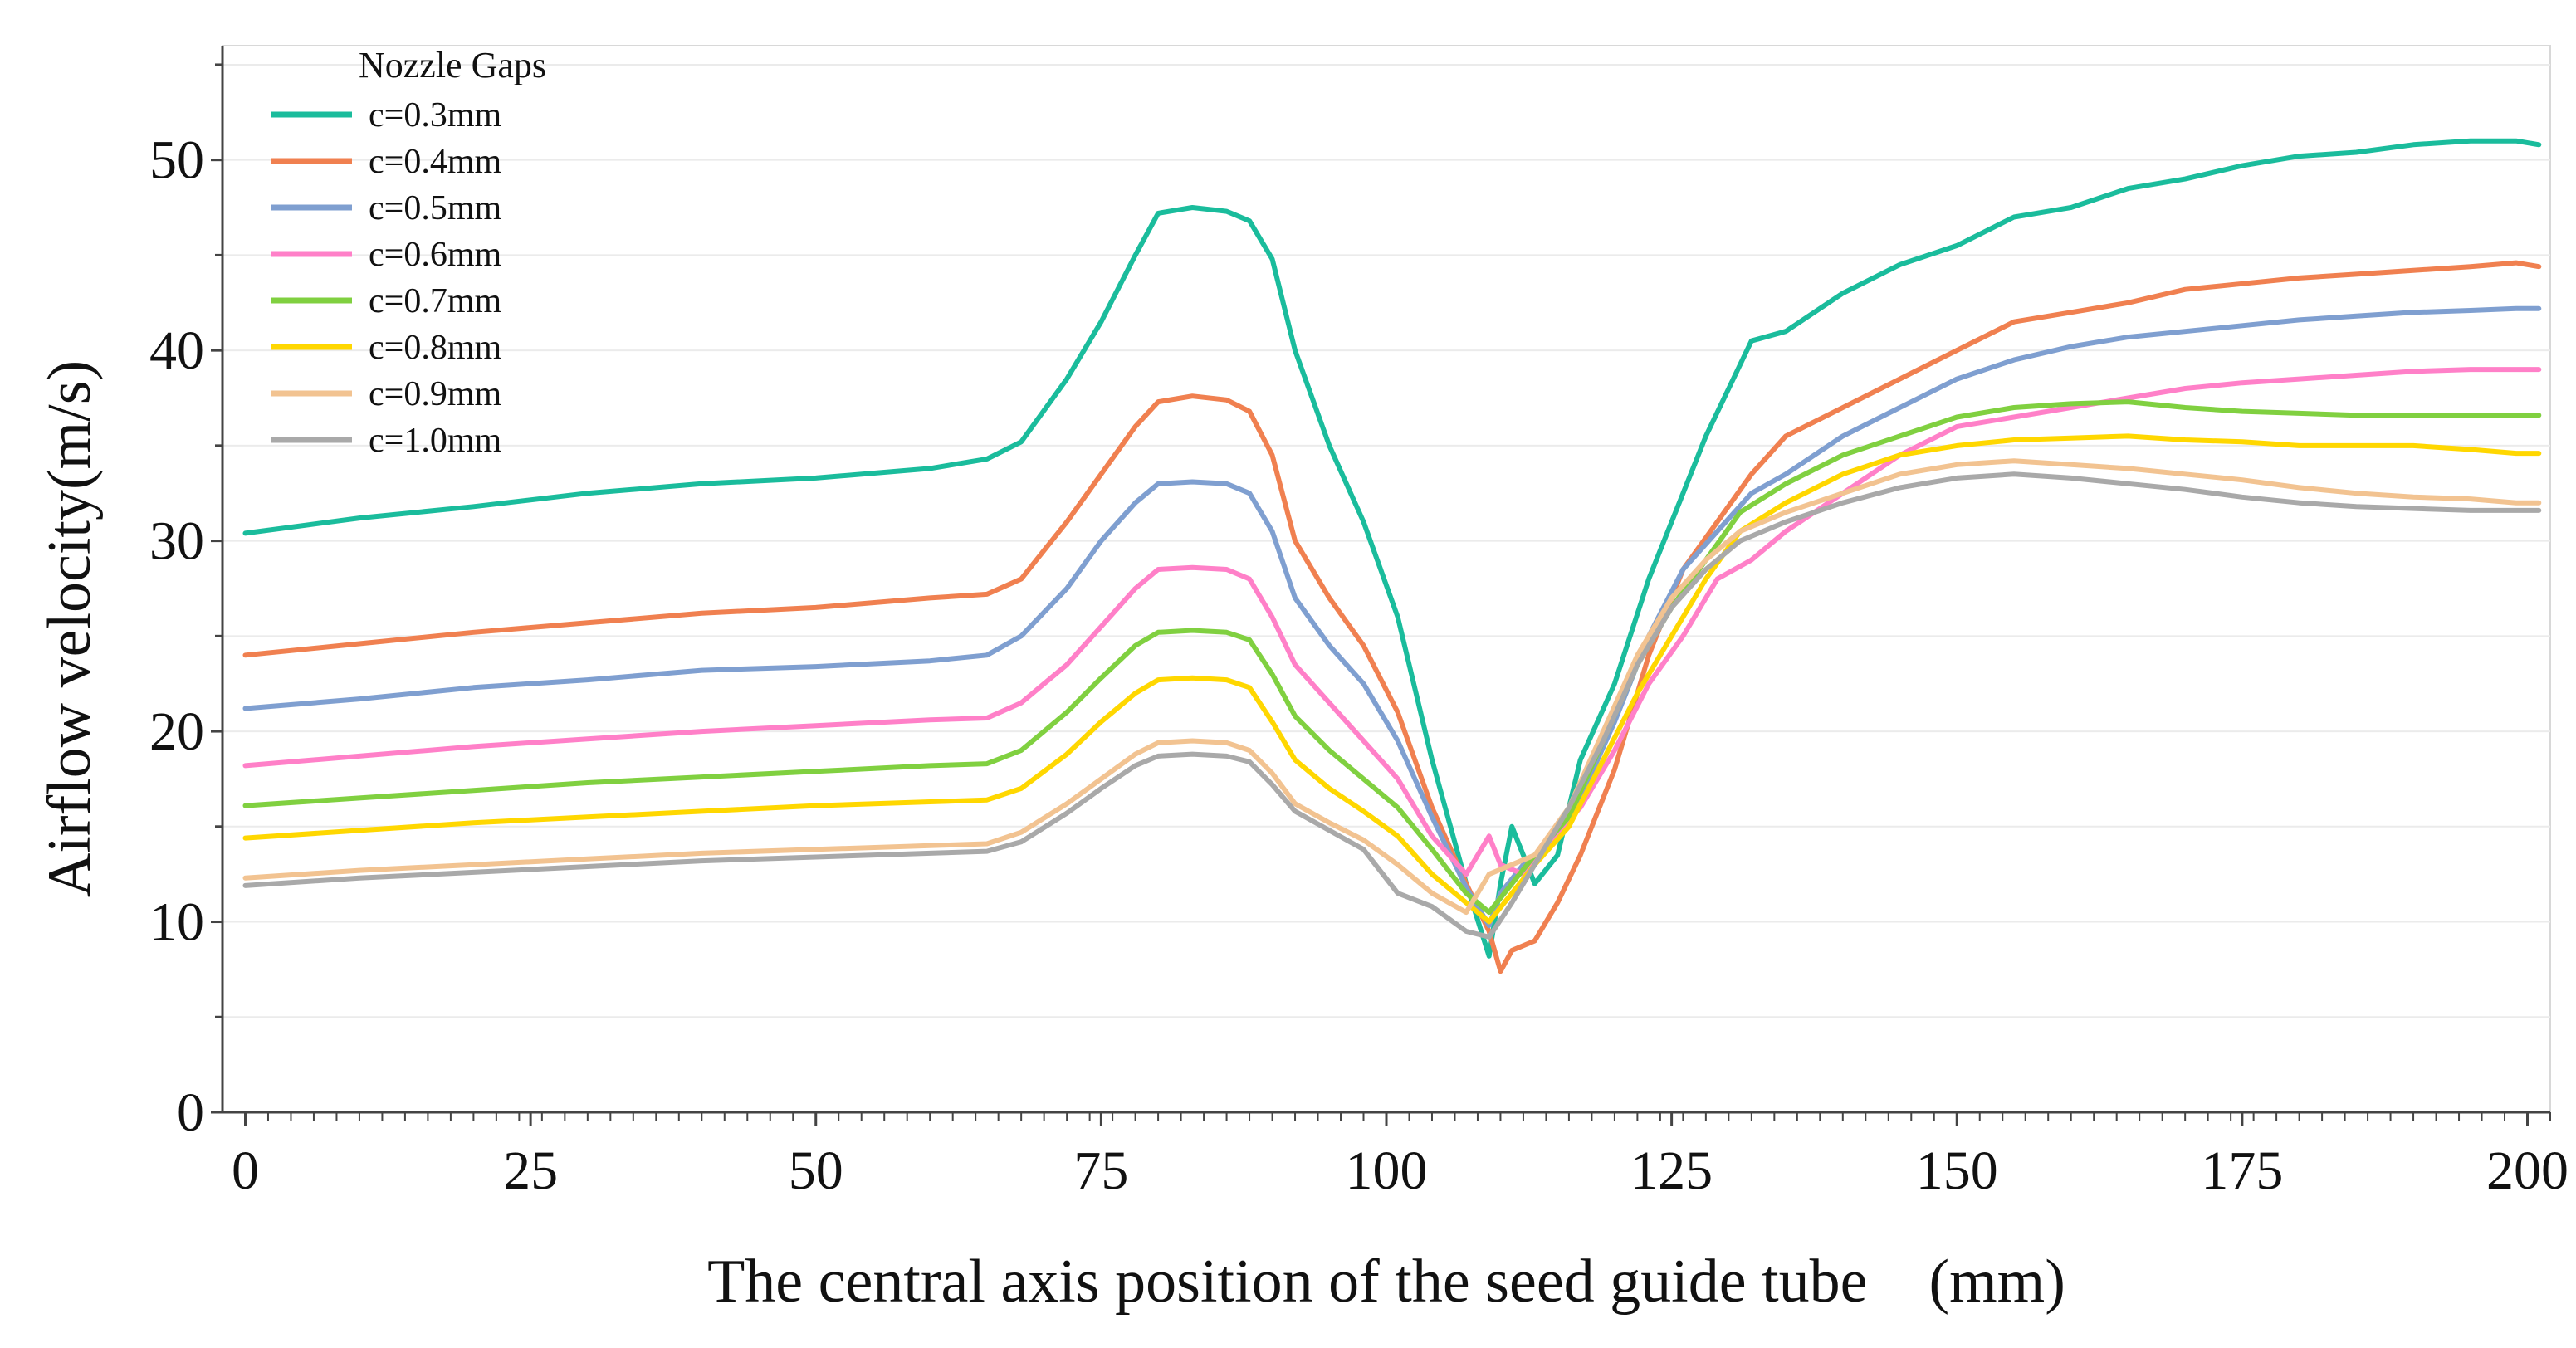  Describe the element at coordinates (176, 923) in the screenshot. I see `y-tick-label: 10` at that location.